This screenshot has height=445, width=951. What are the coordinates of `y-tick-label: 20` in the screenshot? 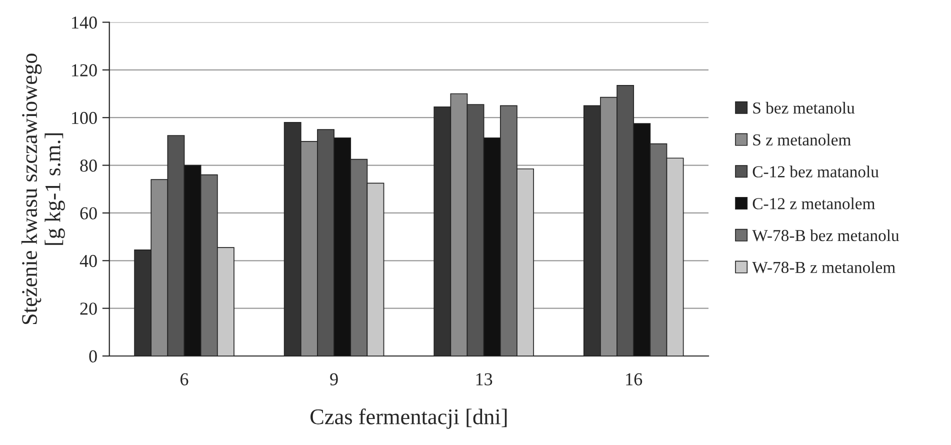 It's located at (88, 308).